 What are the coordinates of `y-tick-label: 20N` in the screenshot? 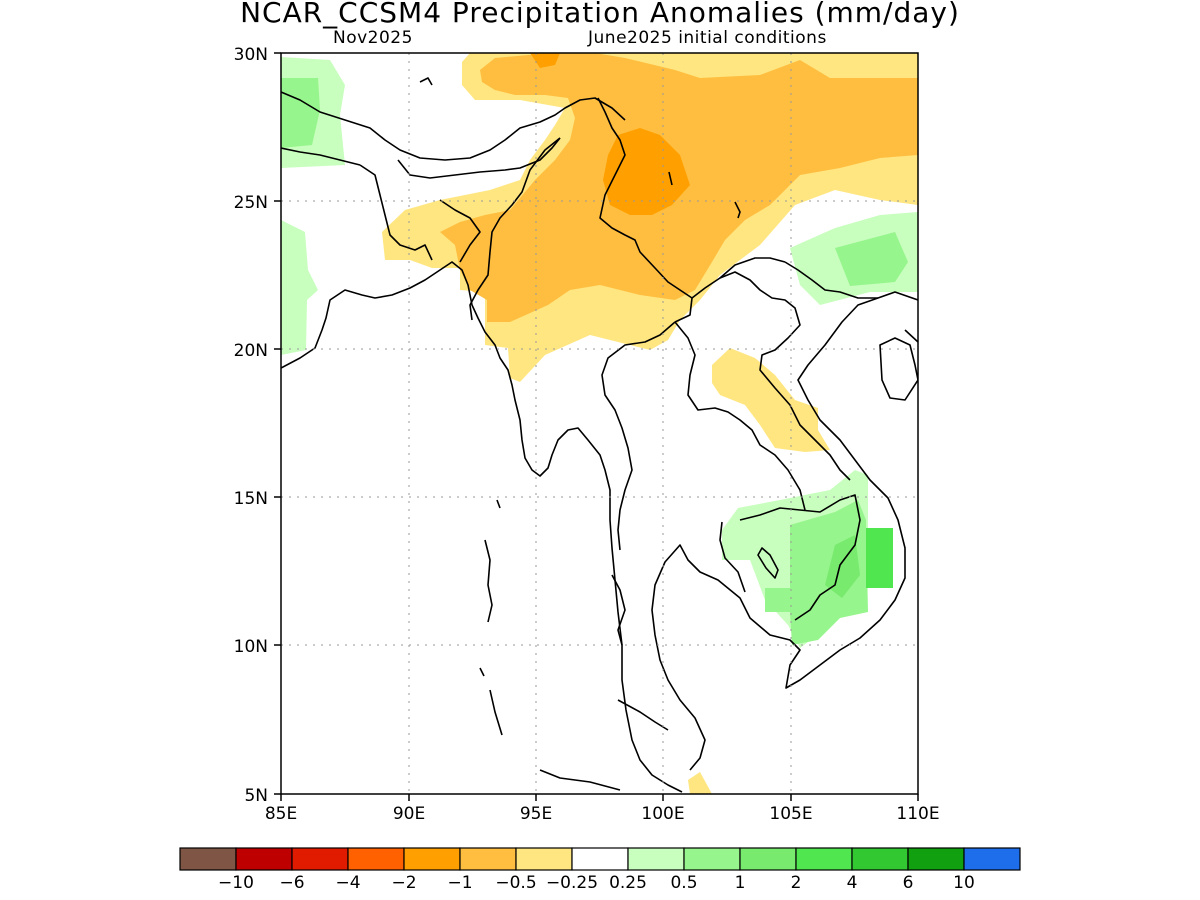 It's located at (251, 351).